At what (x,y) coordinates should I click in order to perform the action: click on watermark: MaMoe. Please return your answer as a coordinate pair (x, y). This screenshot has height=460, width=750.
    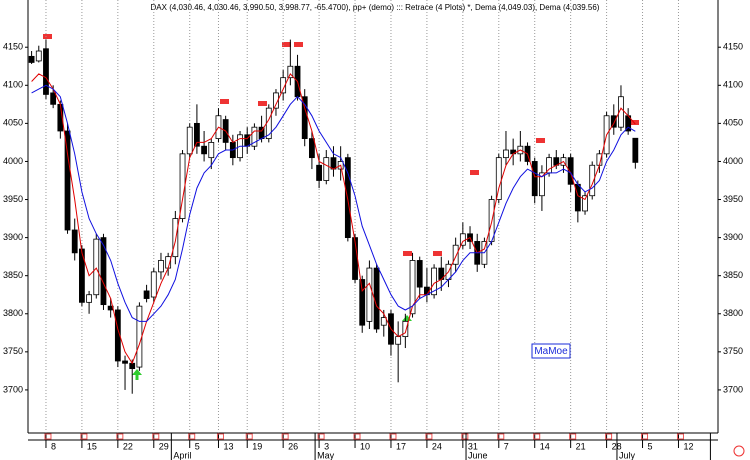
    Looking at the image, I should click on (551, 351).